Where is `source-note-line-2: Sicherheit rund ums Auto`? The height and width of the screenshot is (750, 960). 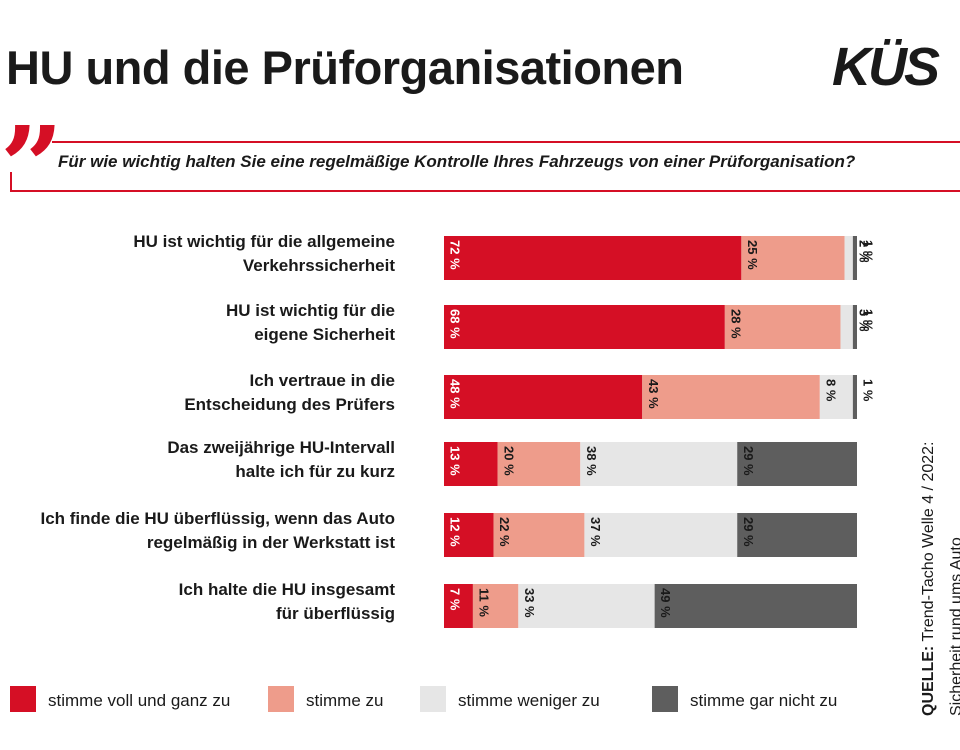 source-note-line-2: Sicherheit rund ums Auto is located at coordinates (954, 626).